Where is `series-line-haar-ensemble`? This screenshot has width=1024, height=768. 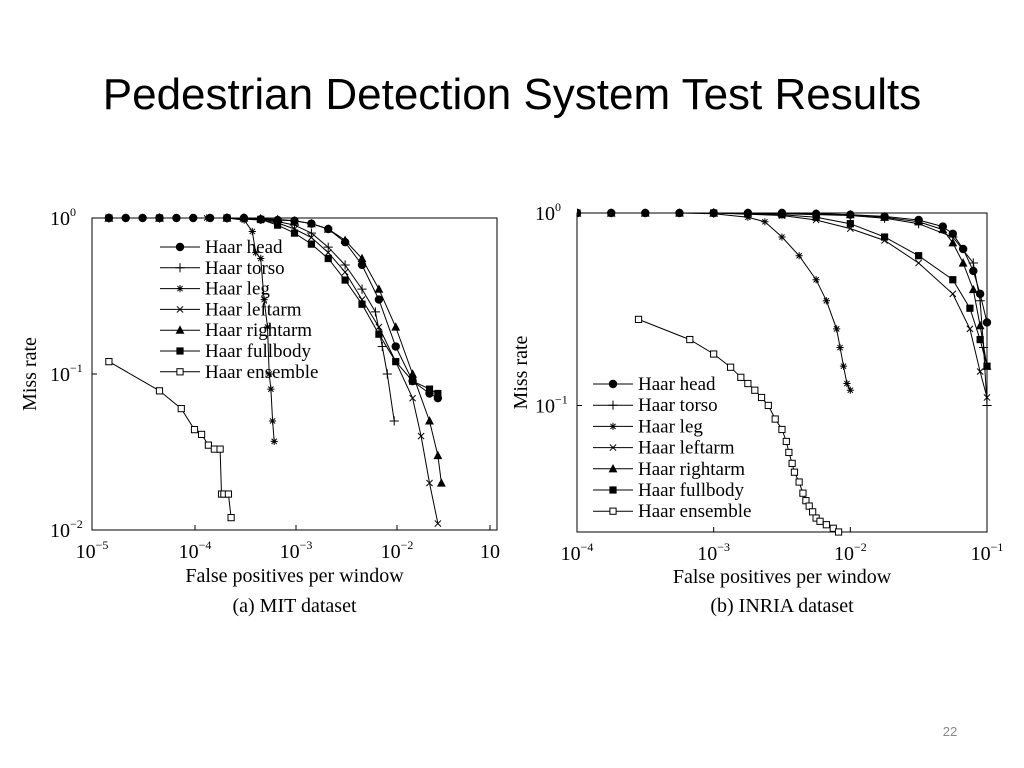
series-line-haar-ensemble is located at coordinates (170, 439).